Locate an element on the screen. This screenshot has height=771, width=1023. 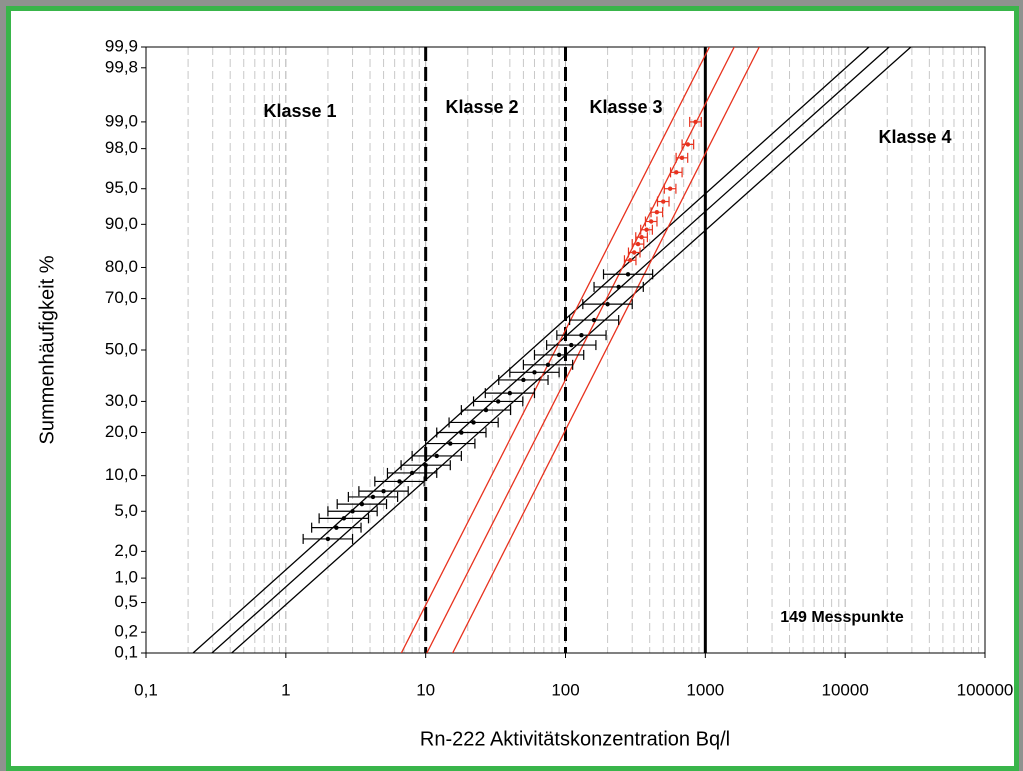
x-tick-label: 0,1 is located at coordinates (146, 689).